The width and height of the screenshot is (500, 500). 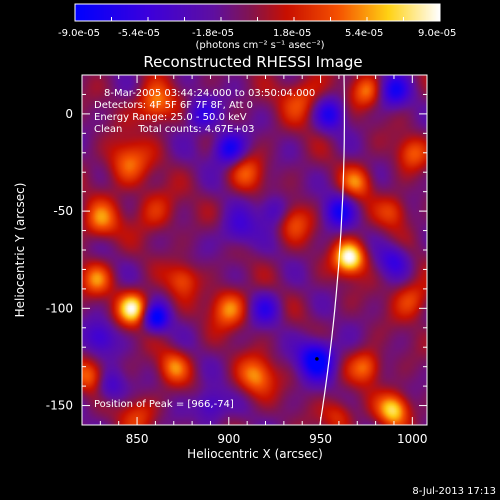 I want to click on chart-title: Reconstructed RHESSI Image, so click(x=252, y=62).